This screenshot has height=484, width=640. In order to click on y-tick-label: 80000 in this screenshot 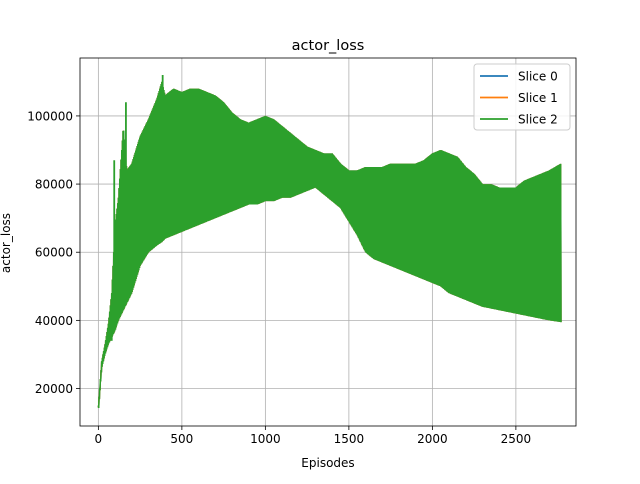, I will do `click(54, 185)`.